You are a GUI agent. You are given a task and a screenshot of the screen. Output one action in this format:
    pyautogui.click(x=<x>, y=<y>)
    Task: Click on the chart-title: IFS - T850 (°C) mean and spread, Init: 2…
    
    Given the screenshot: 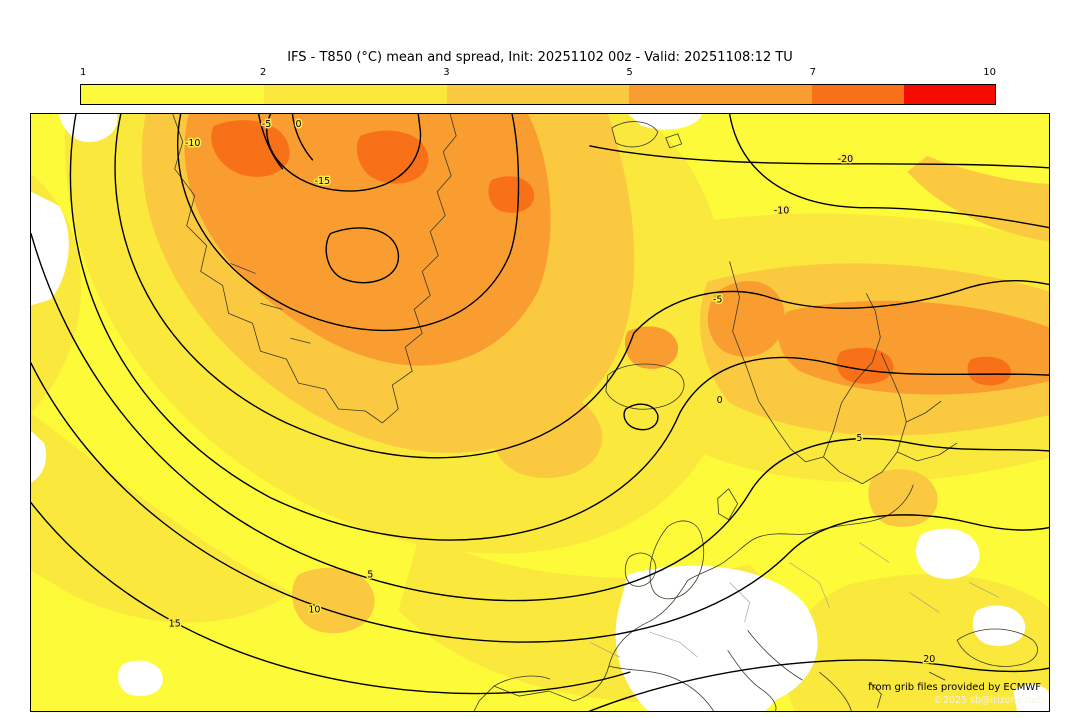 What is the action you would take?
    pyautogui.click(x=540, y=57)
    